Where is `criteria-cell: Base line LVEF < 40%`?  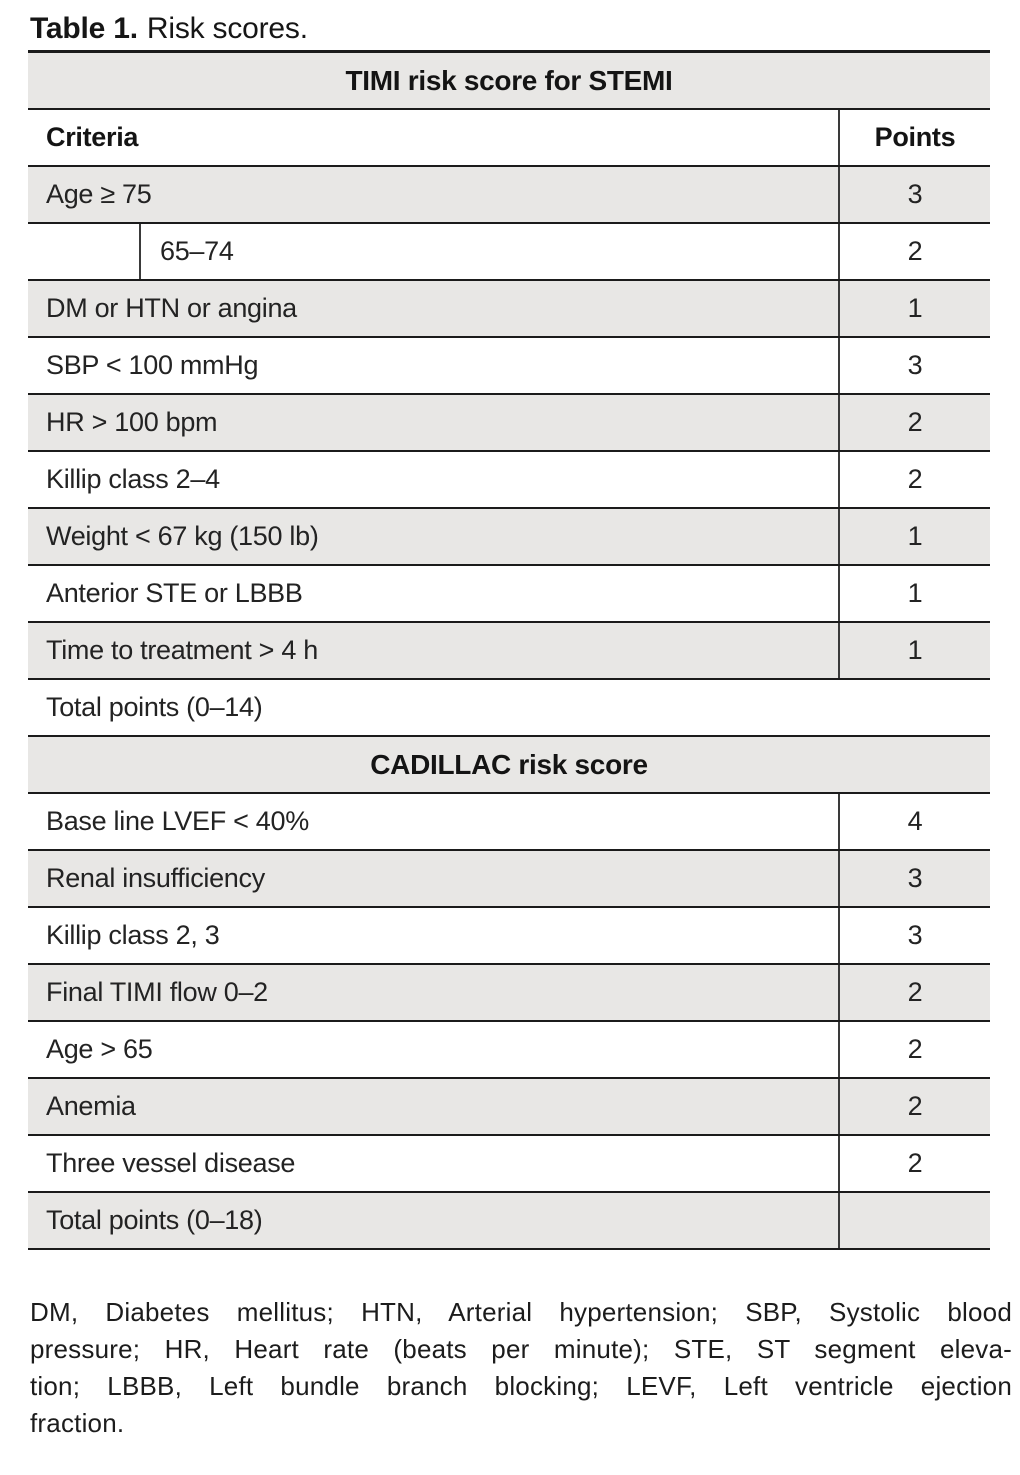 criteria-cell: Base line LVEF < 40% is located at coordinates (177, 821).